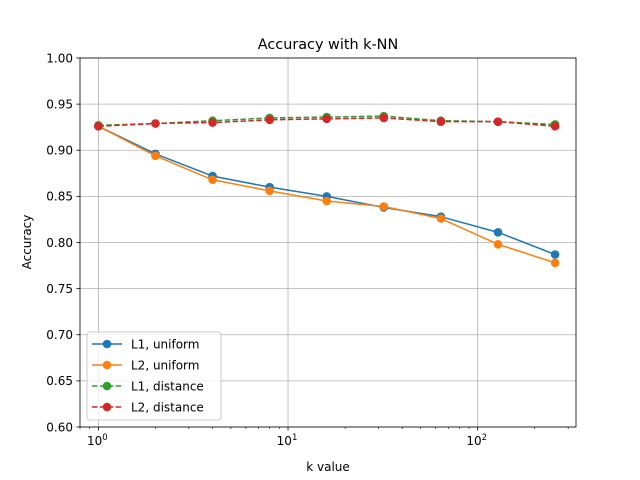 Image resolution: width=640 pixels, height=480 pixels. What do you see at coordinates (476, 440) in the screenshot?
I see `x-tick-label: 10²` at bounding box center [476, 440].